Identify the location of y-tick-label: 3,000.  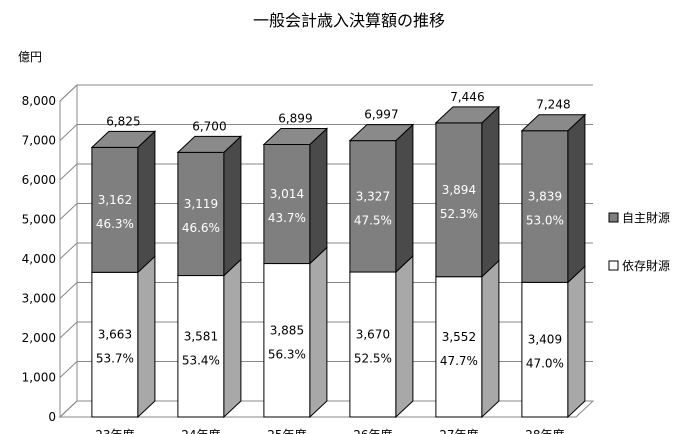
(39, 299).